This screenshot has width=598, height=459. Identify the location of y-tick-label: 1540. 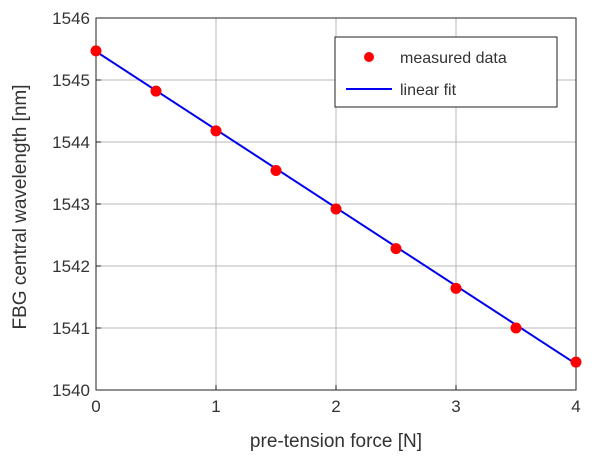
(71, 390).